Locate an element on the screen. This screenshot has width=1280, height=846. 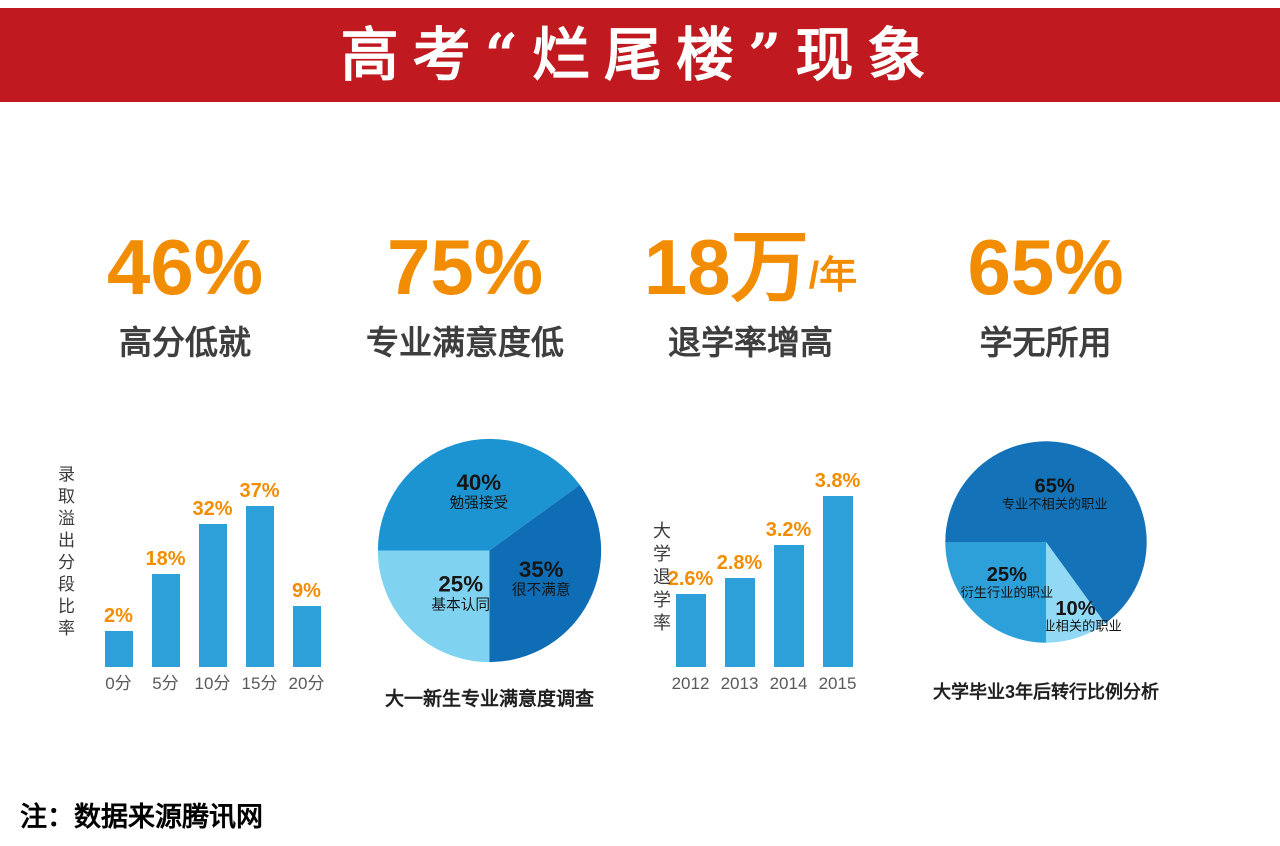
stat-number: 46% is located at coordinates (185, 267).